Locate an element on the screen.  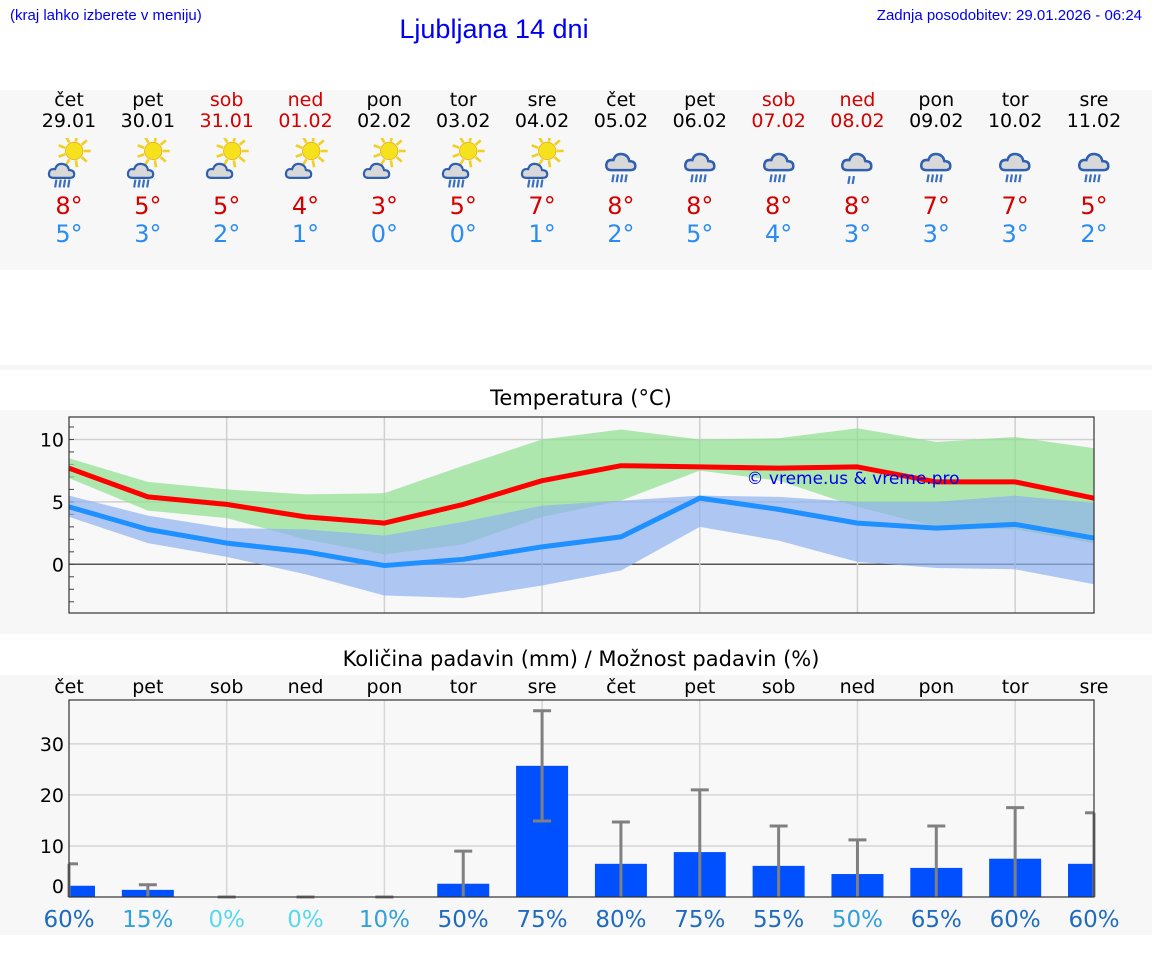
day-forecast: čet 29.01 8° 5° is located at coordinates (69, 169).